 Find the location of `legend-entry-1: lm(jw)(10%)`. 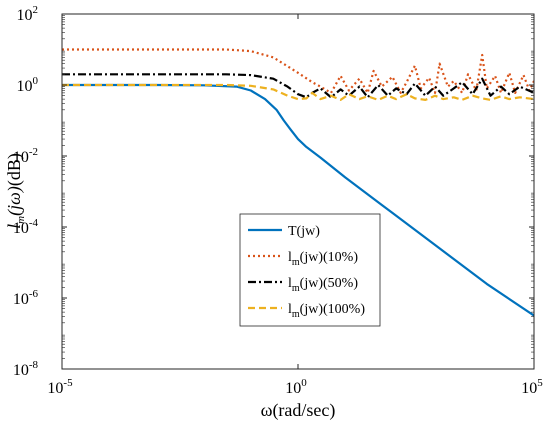

legend-entry-1: lm(jw)(10%) is located at coordinates (323, 259).